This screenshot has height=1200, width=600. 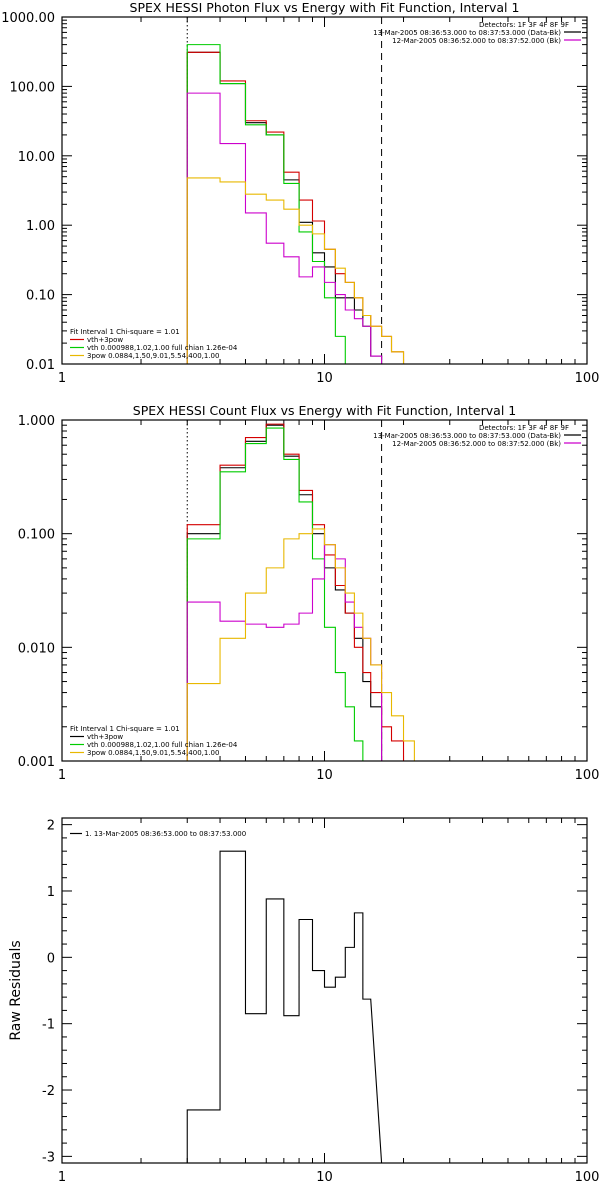 What do you see at coordinates (40, 296) in the screenshot?
I see `y-tick-label: 0.10` at bounding box center [40, 296].